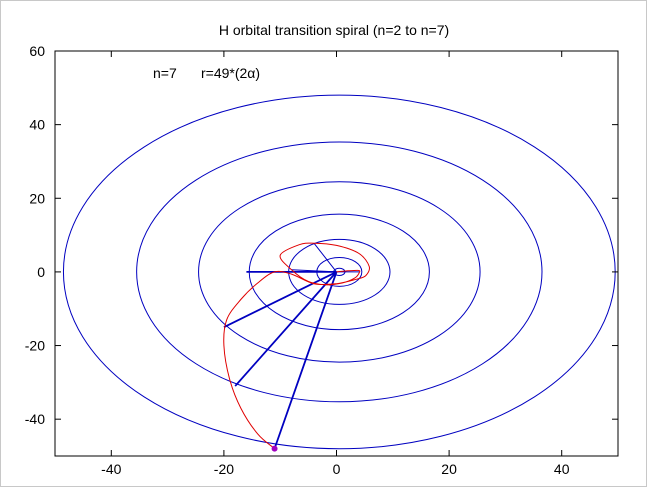 This screenshot has height=488, width=647. I want to click on x-tick-label: -20, so click(224, 469).